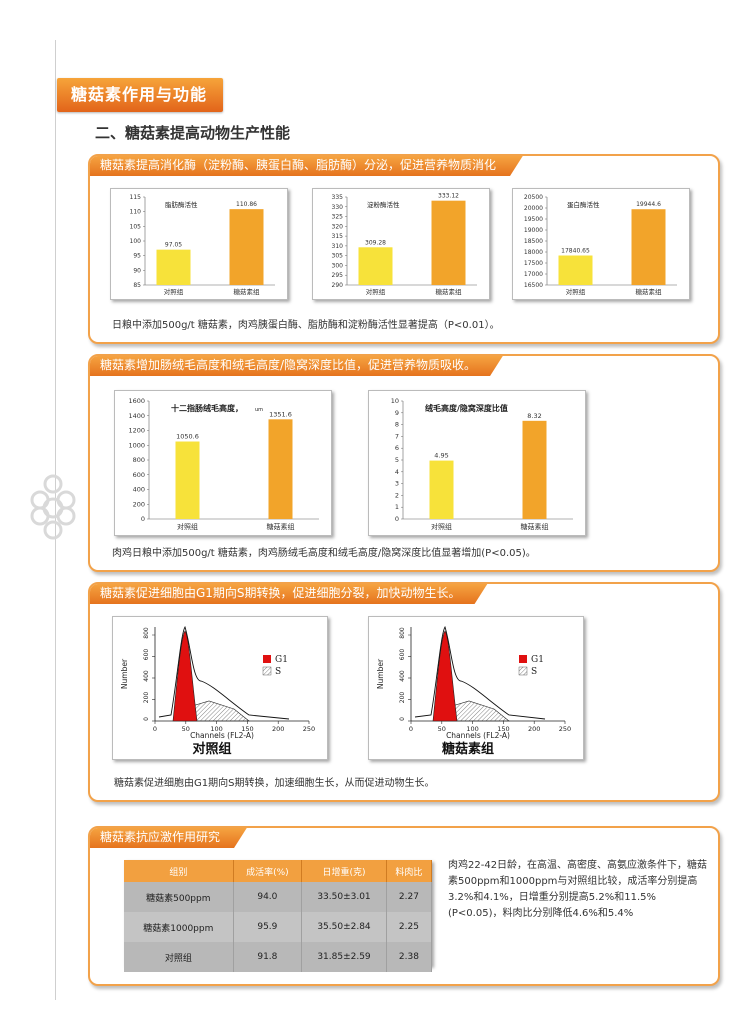 The height and width of the screenshot is (1024, 744). What do you see at coordinates (55, 520) in the screenshot?
I see `page-margin-line` at bounding box center [55, 520].